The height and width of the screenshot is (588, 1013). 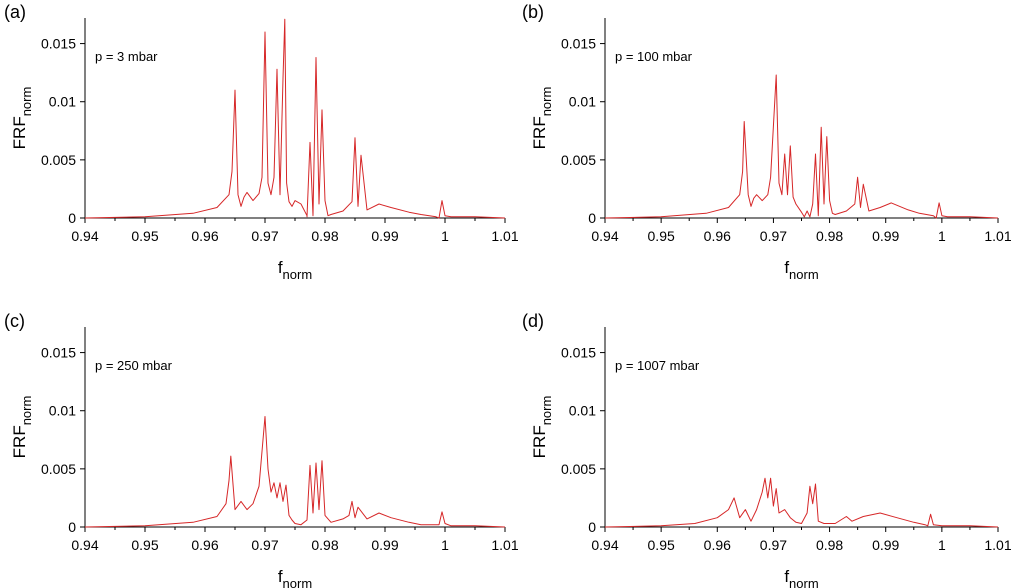 I want to click on pressure-annotation: p = 1007 mbar, so click(x=657, y=365).